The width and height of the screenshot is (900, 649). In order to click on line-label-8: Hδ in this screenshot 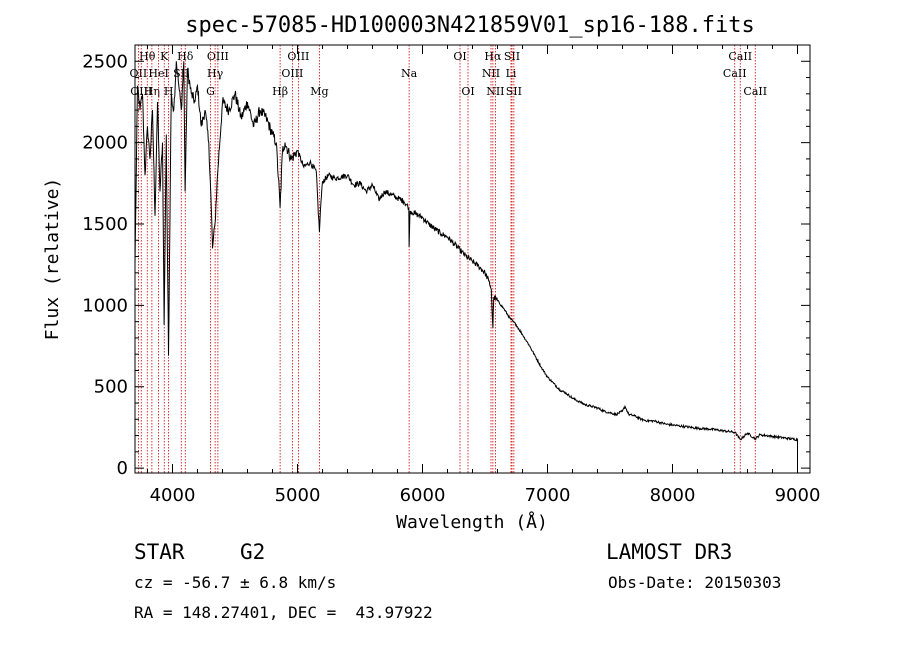, I will do `click(185, 56)`.